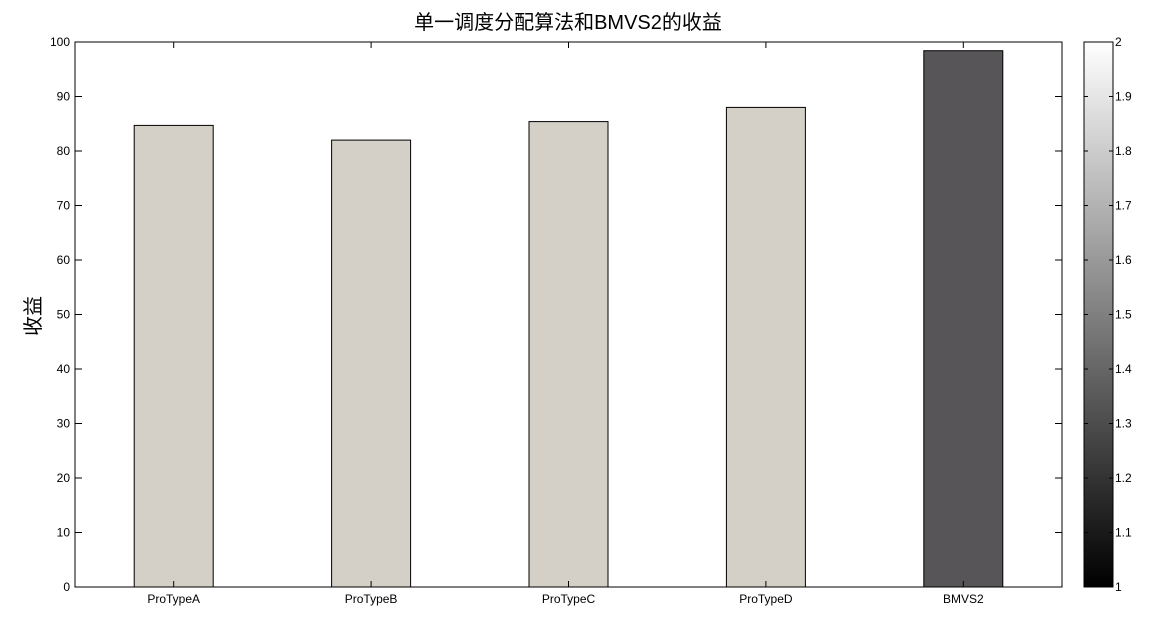  What do you see at coordinates (568, 354) in the screenshot?
I see `bar-protypec` at bounding box center [568, 354].